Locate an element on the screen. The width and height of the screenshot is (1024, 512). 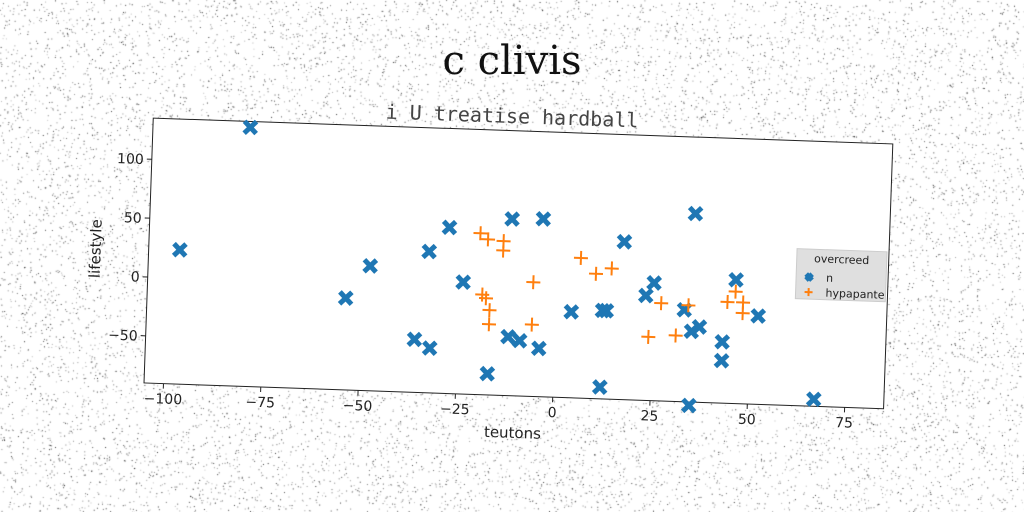
x-tick-label: −50 is located at coordinates (357, 406).